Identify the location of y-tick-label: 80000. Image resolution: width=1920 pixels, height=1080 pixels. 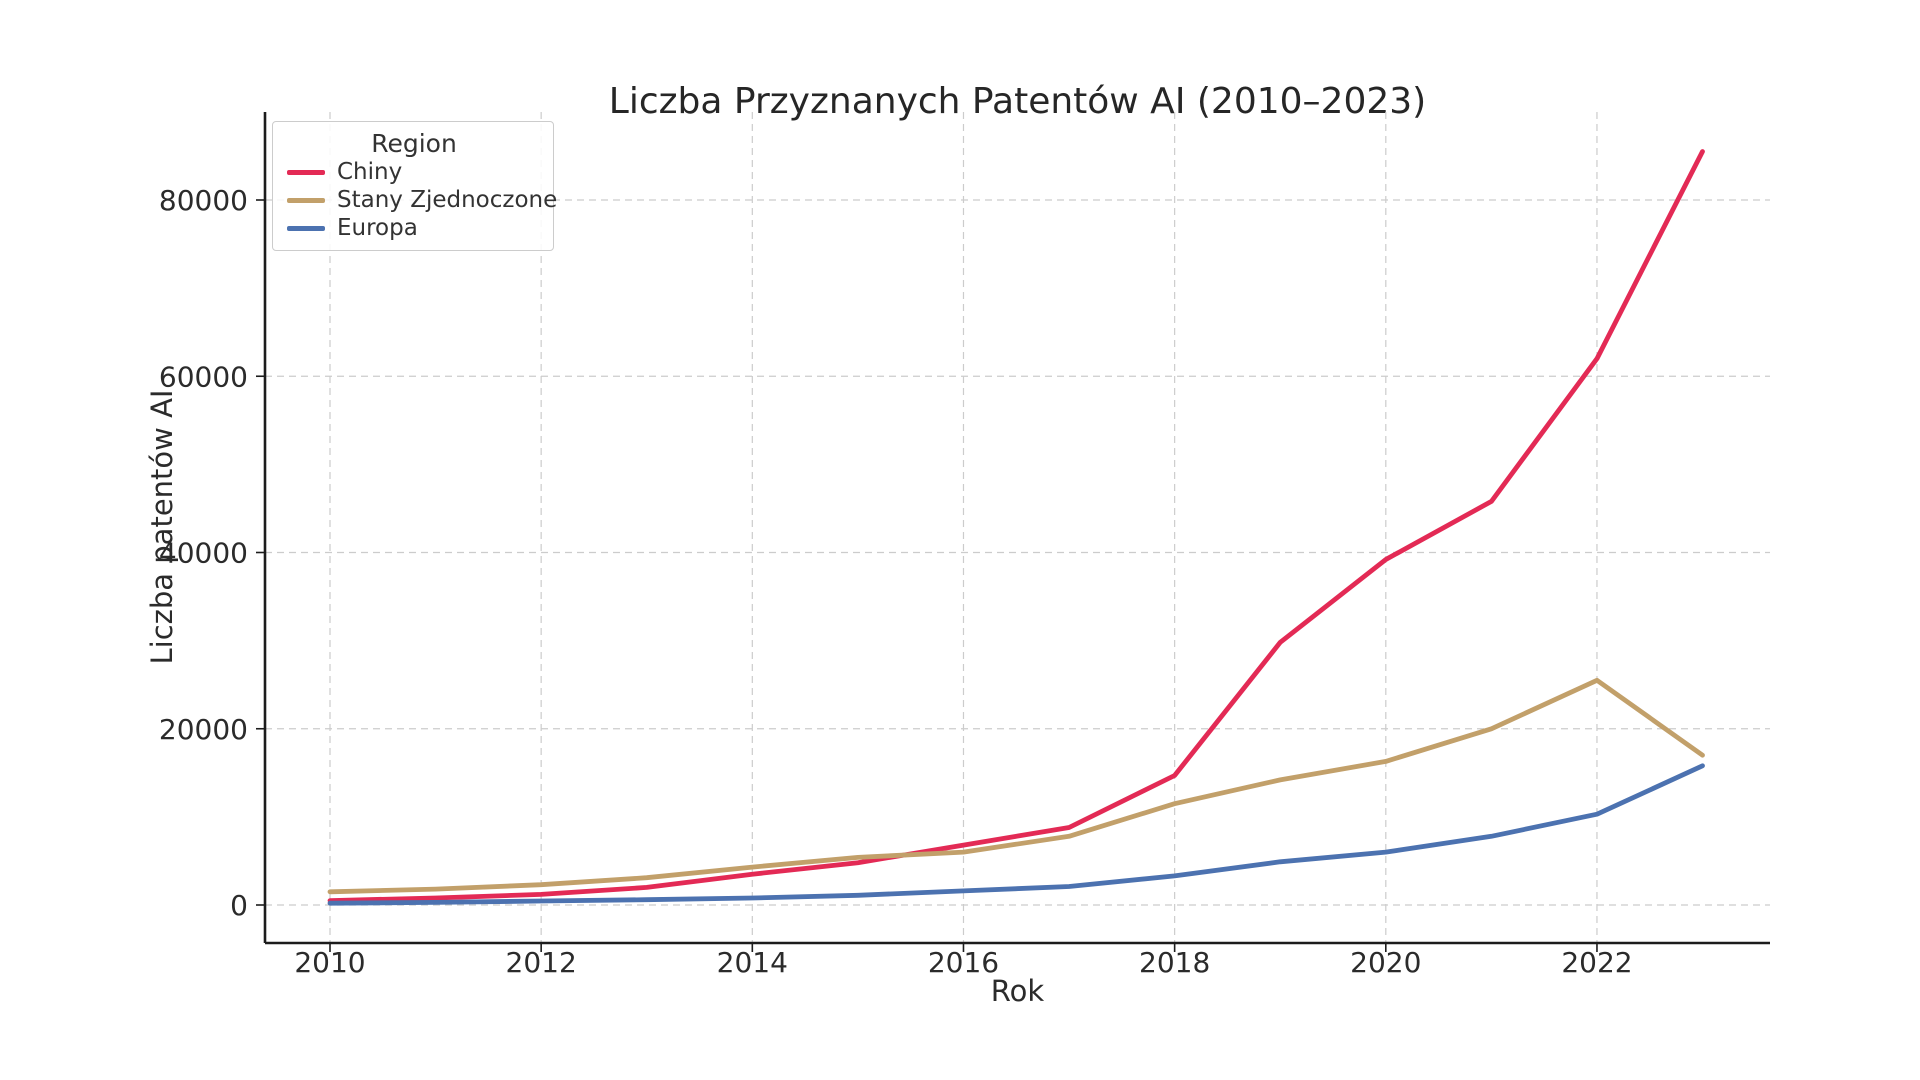
(203, 200).